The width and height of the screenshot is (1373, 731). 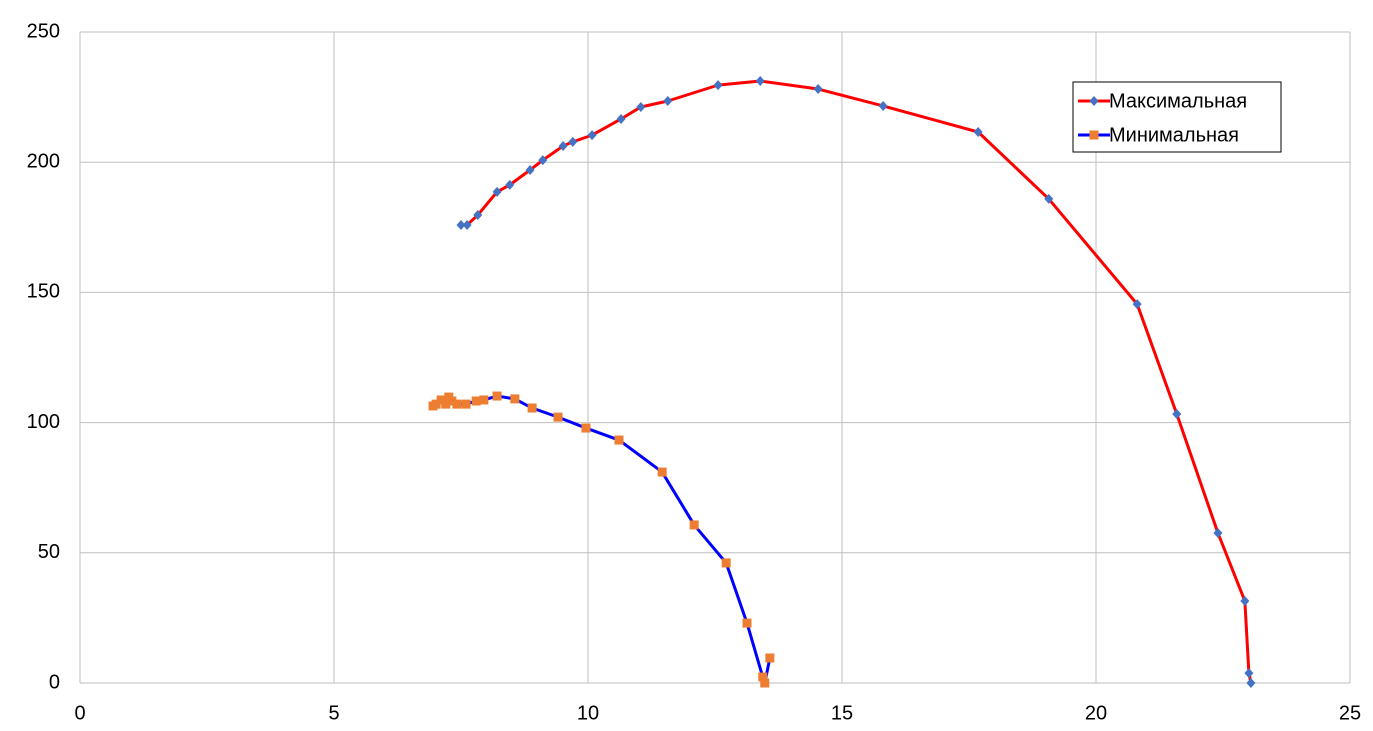 I want to click on y-tick-label: 100, so click(x=43, y=422).